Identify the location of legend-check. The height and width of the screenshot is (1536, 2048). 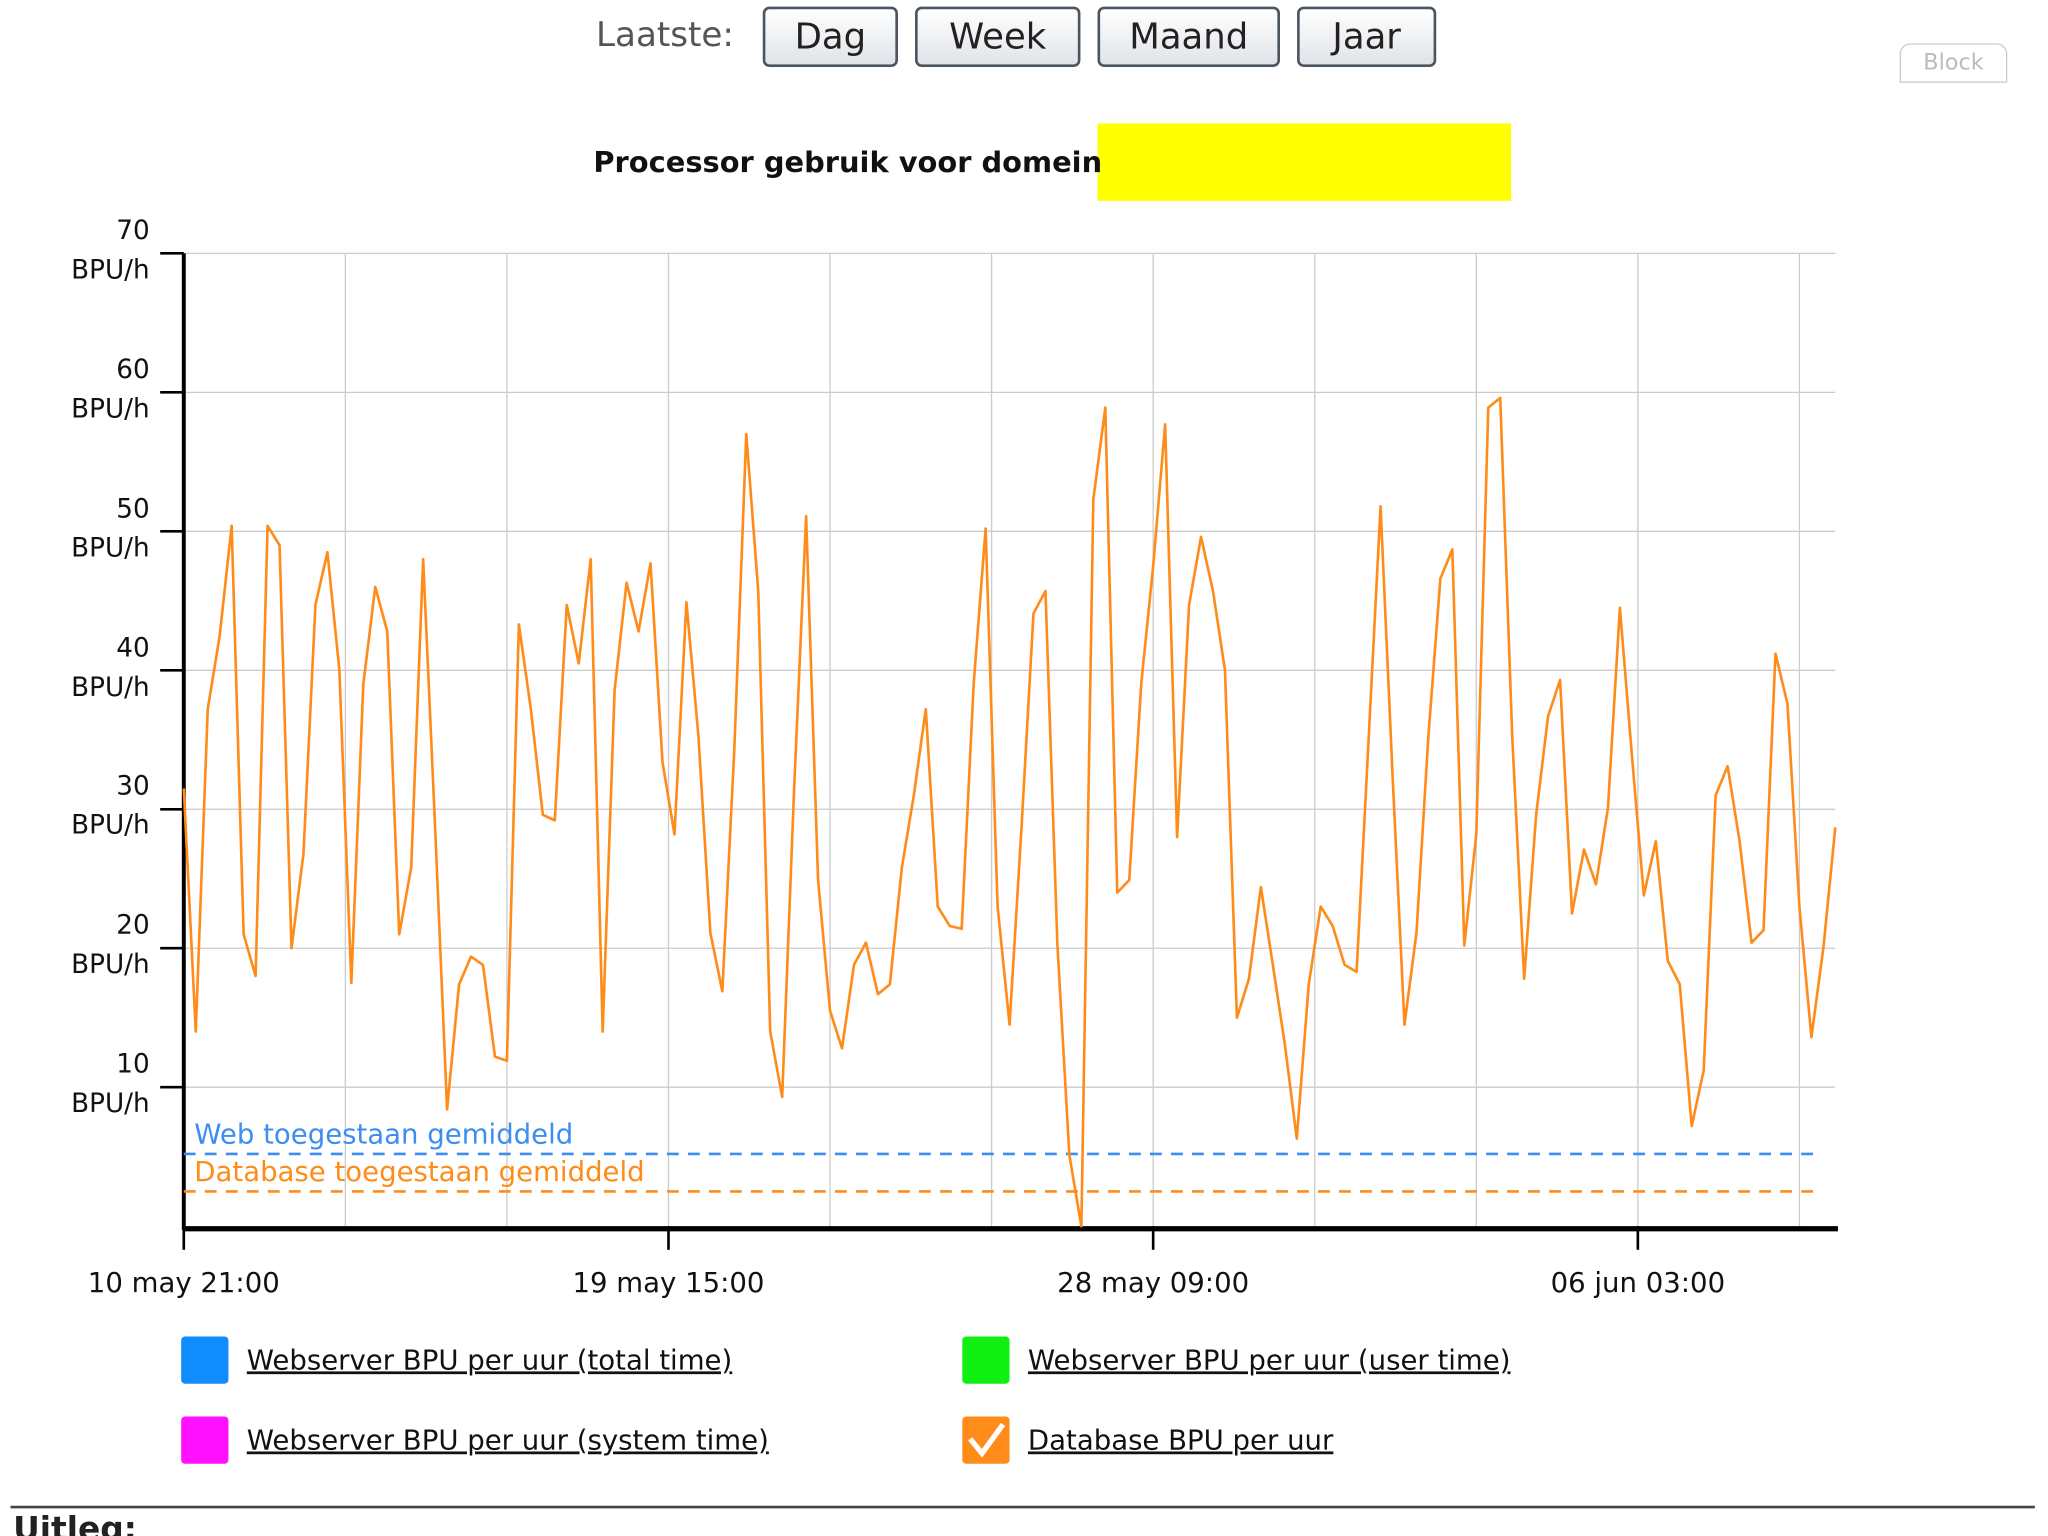
(987, 1440).